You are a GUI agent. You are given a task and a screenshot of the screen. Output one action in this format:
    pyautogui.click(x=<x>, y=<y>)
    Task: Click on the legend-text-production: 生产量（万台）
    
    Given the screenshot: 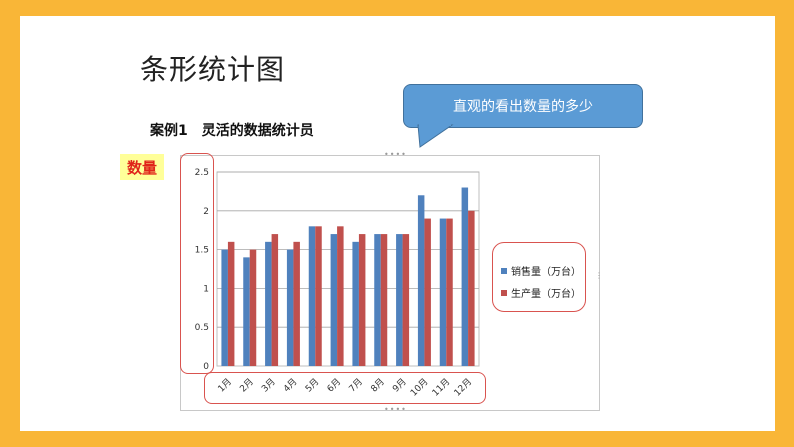 What is the action you would take?
    pyautogui.click(x=546, y=294)
    